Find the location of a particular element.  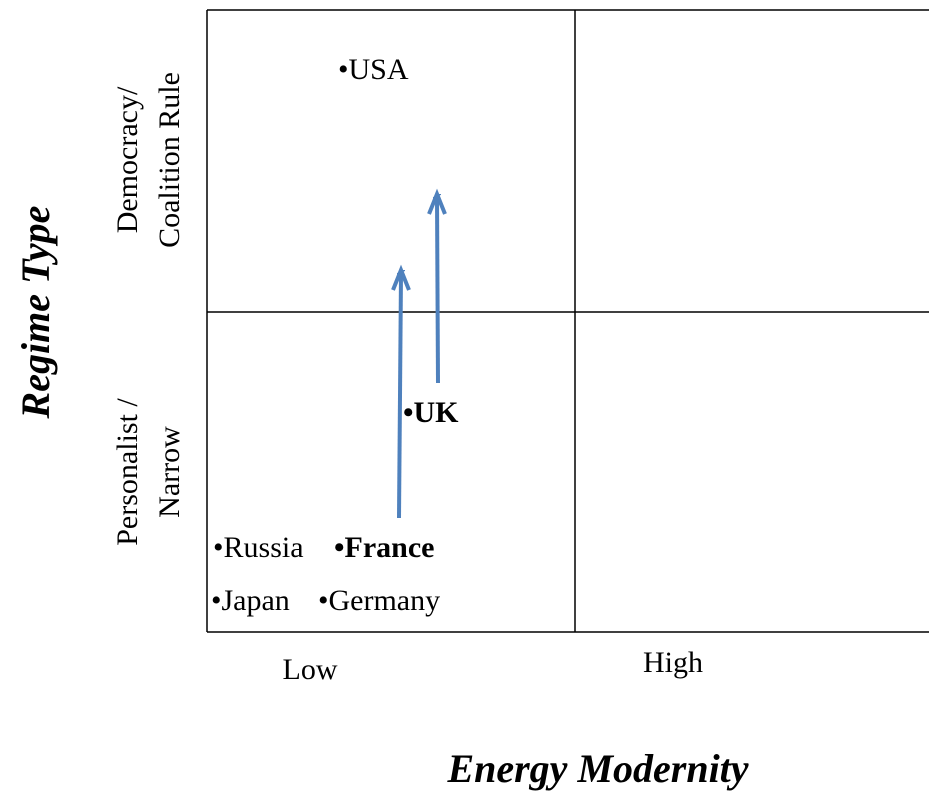

country-label: •Japan is located at coordinates (250, 600).